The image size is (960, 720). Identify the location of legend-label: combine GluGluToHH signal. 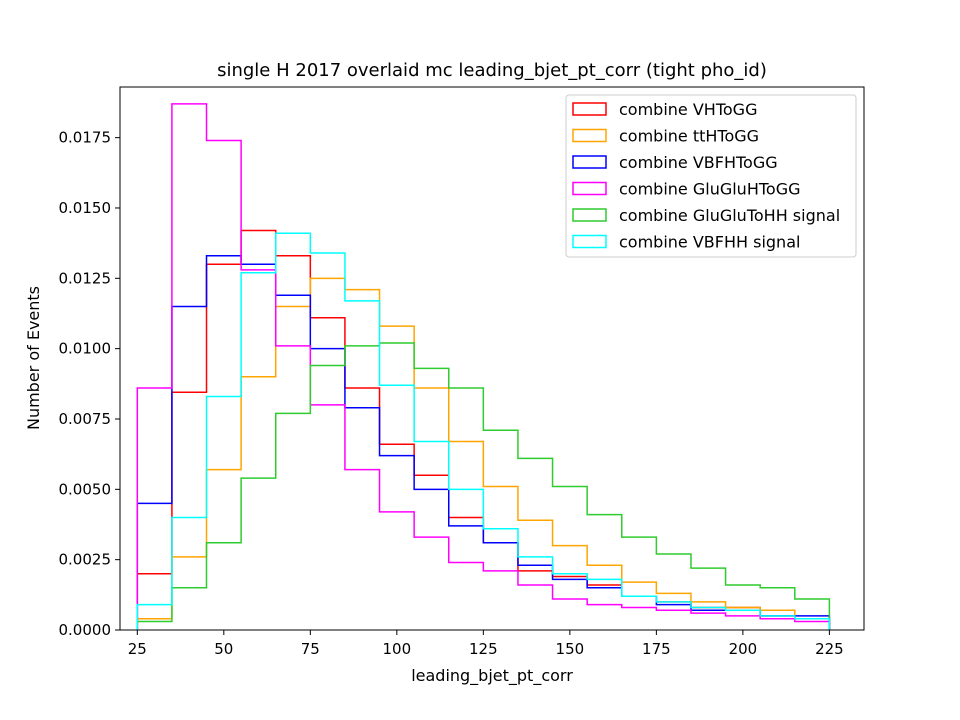
(729, 215).